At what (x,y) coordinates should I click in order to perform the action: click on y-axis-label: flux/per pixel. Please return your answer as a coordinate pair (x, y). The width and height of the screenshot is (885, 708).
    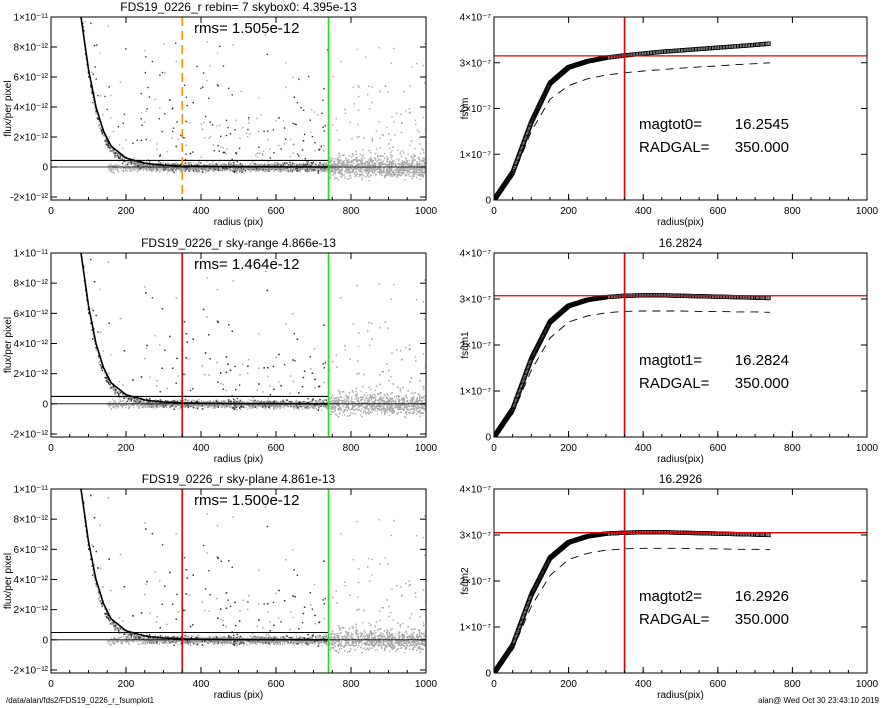
    Looking at the image, I should click on (8, 108).